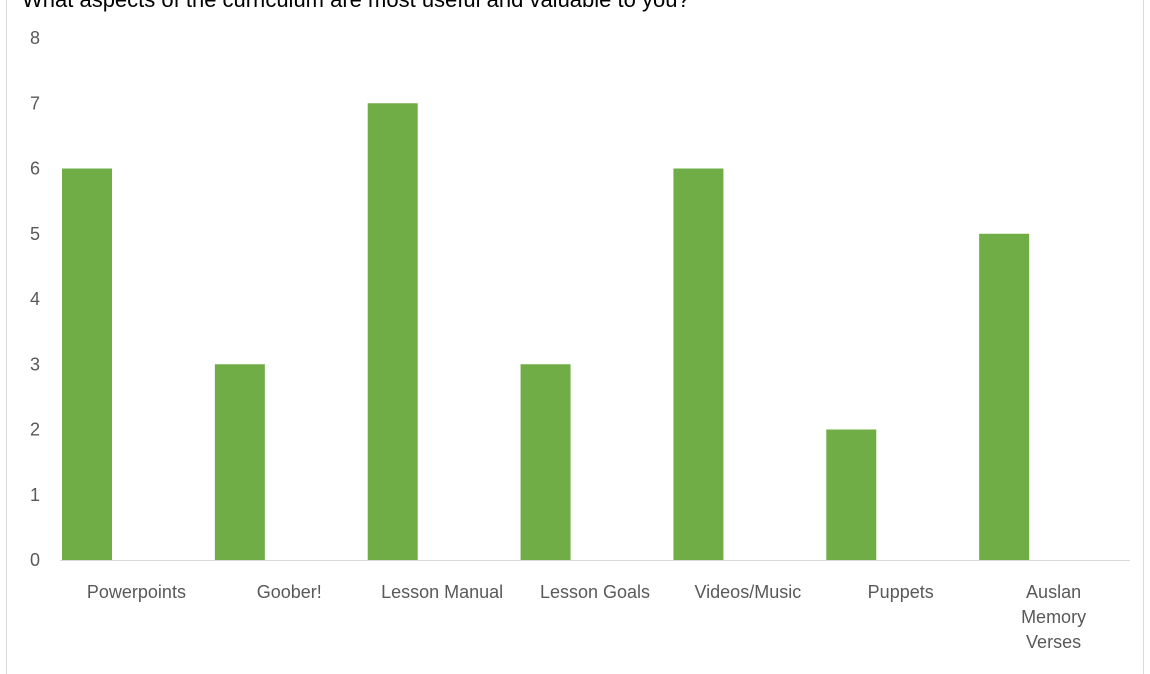  Describe the element at coordinates (35, 364) in the screenshot. I see `y-tick-label: 3` at that location.